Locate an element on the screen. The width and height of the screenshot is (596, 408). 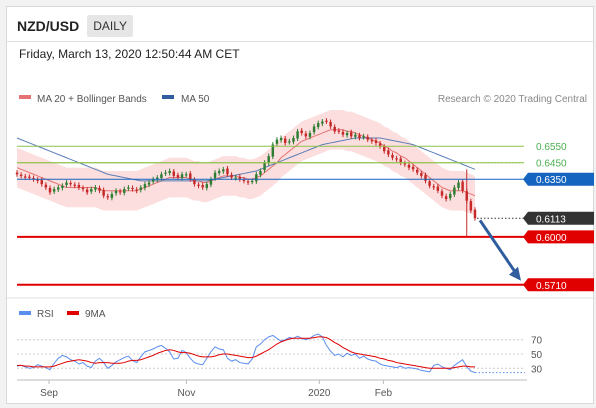
rsi-tick-50: 50 is located at coordinates (537, 355).